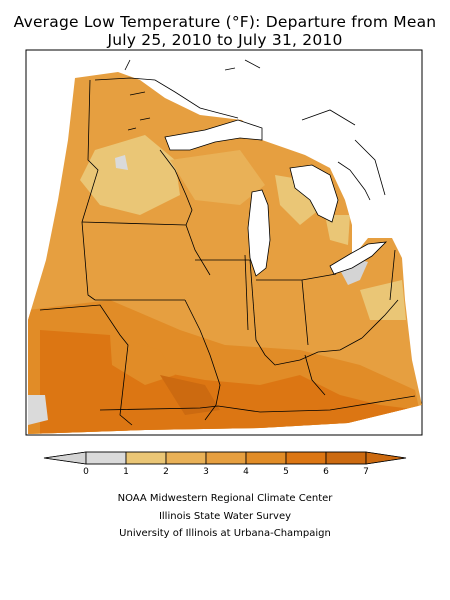 This screenshot has width=450, height=600. What do you see at coordinates (246, 292) in the screenshot?
I see `il-state-line` at bounding box center [246, 292].